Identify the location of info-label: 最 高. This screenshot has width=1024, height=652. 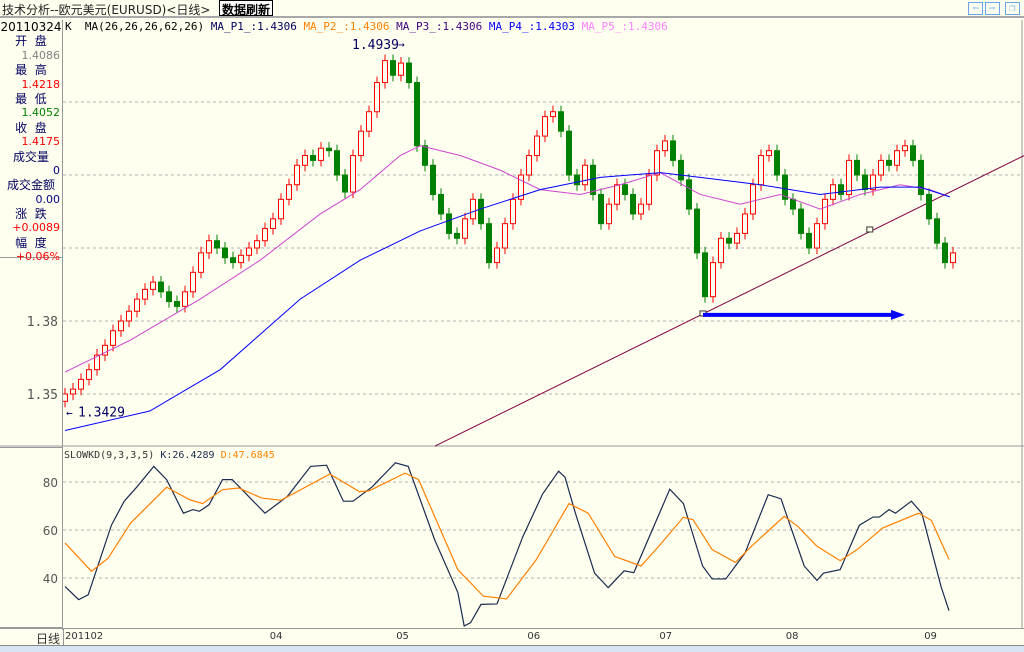
(31, 70).